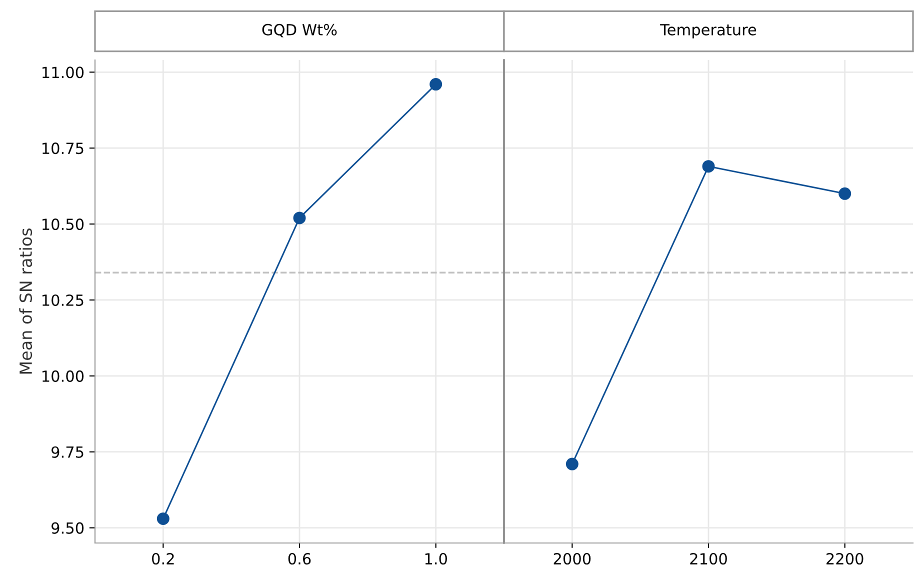  Describe the element at coordinates (436, 558) in the screenshot. I see `x-tick-label: 1.0` at that location.